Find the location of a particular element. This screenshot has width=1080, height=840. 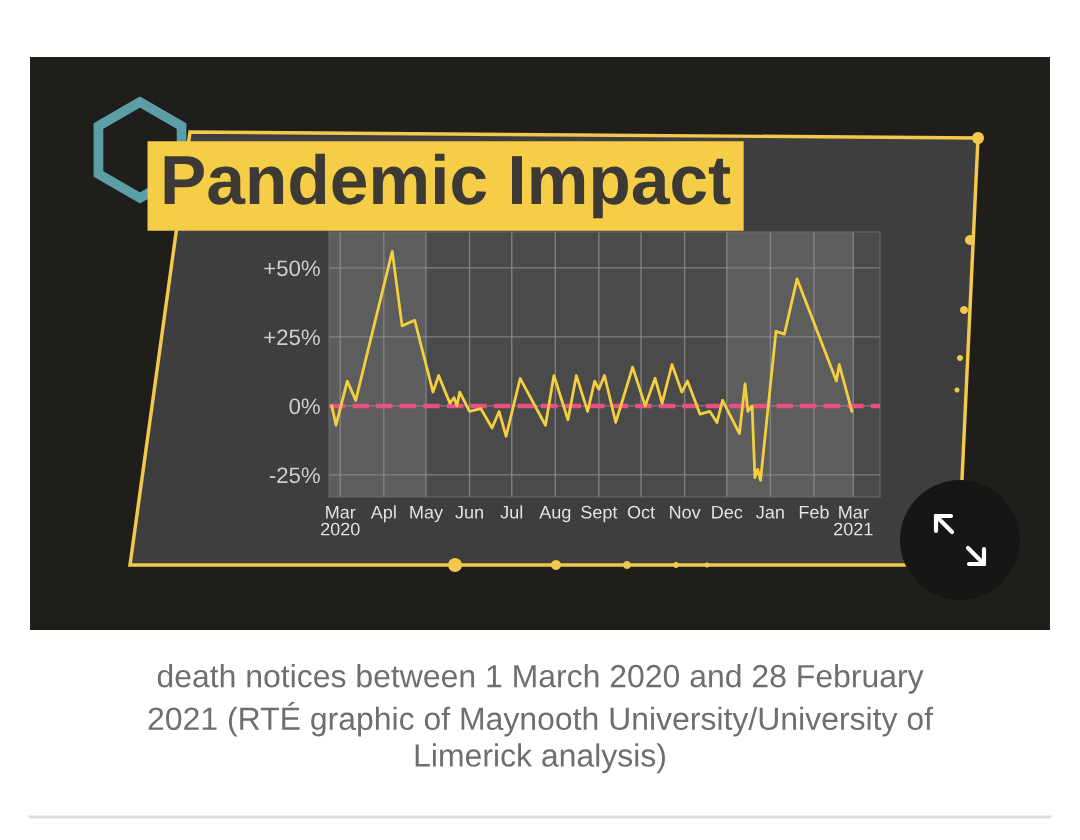

y-tick-label: +50% is located at coordinates (292, 268).